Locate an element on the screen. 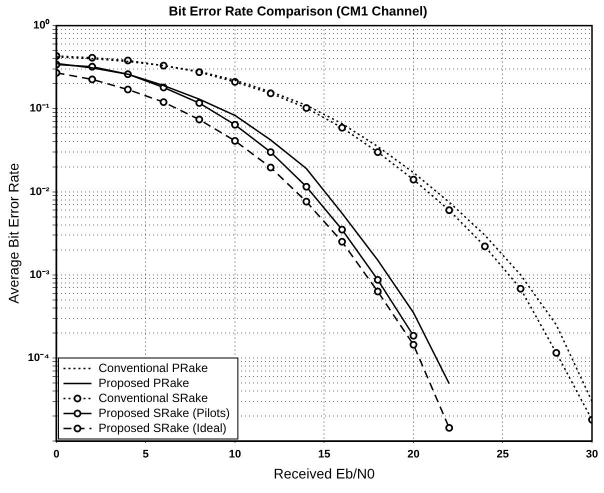  x-axis-title: Received Eb/N0 is located at coordinates (325, 473).